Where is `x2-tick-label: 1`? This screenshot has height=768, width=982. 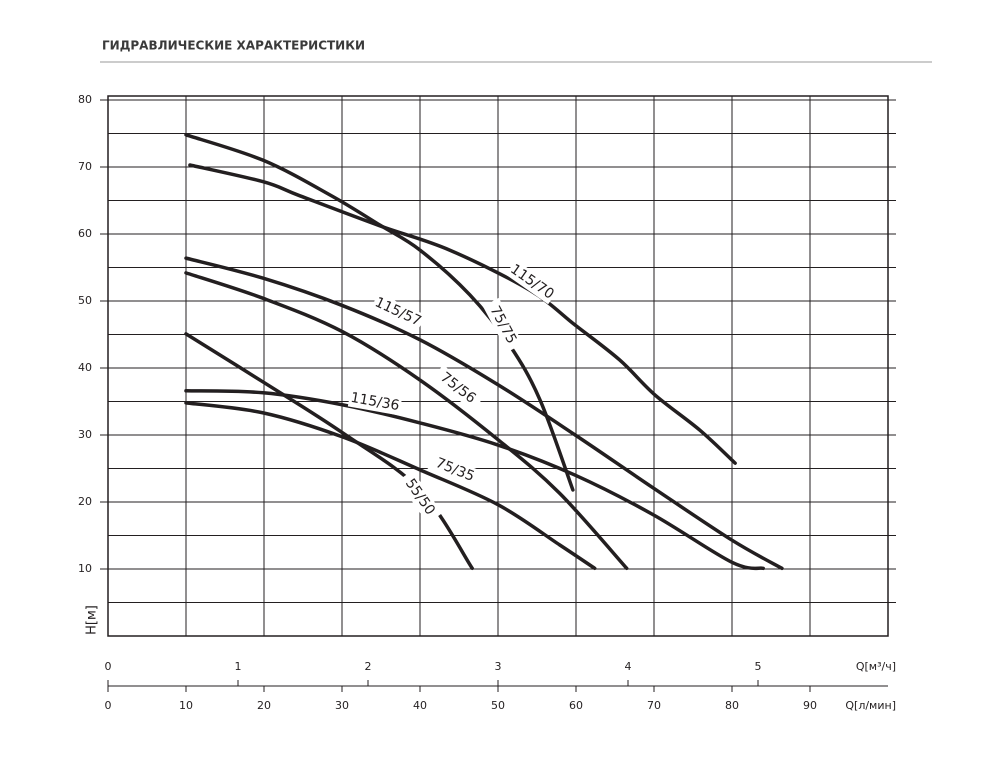 x2-tick-label: 1 is located at coordinates (238, 666).